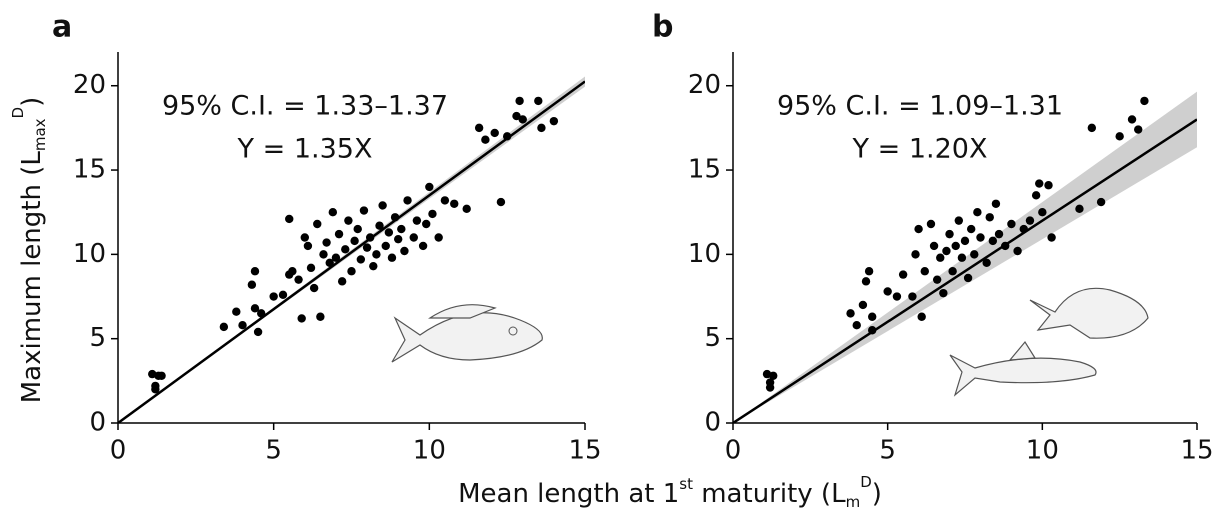 The width and height of the screenshot is (1225, 520). What do you see at coordinates (920, 149) in the screenshot?
I see `annotation: Y = 1.20X` at bounding box center [920, 149].